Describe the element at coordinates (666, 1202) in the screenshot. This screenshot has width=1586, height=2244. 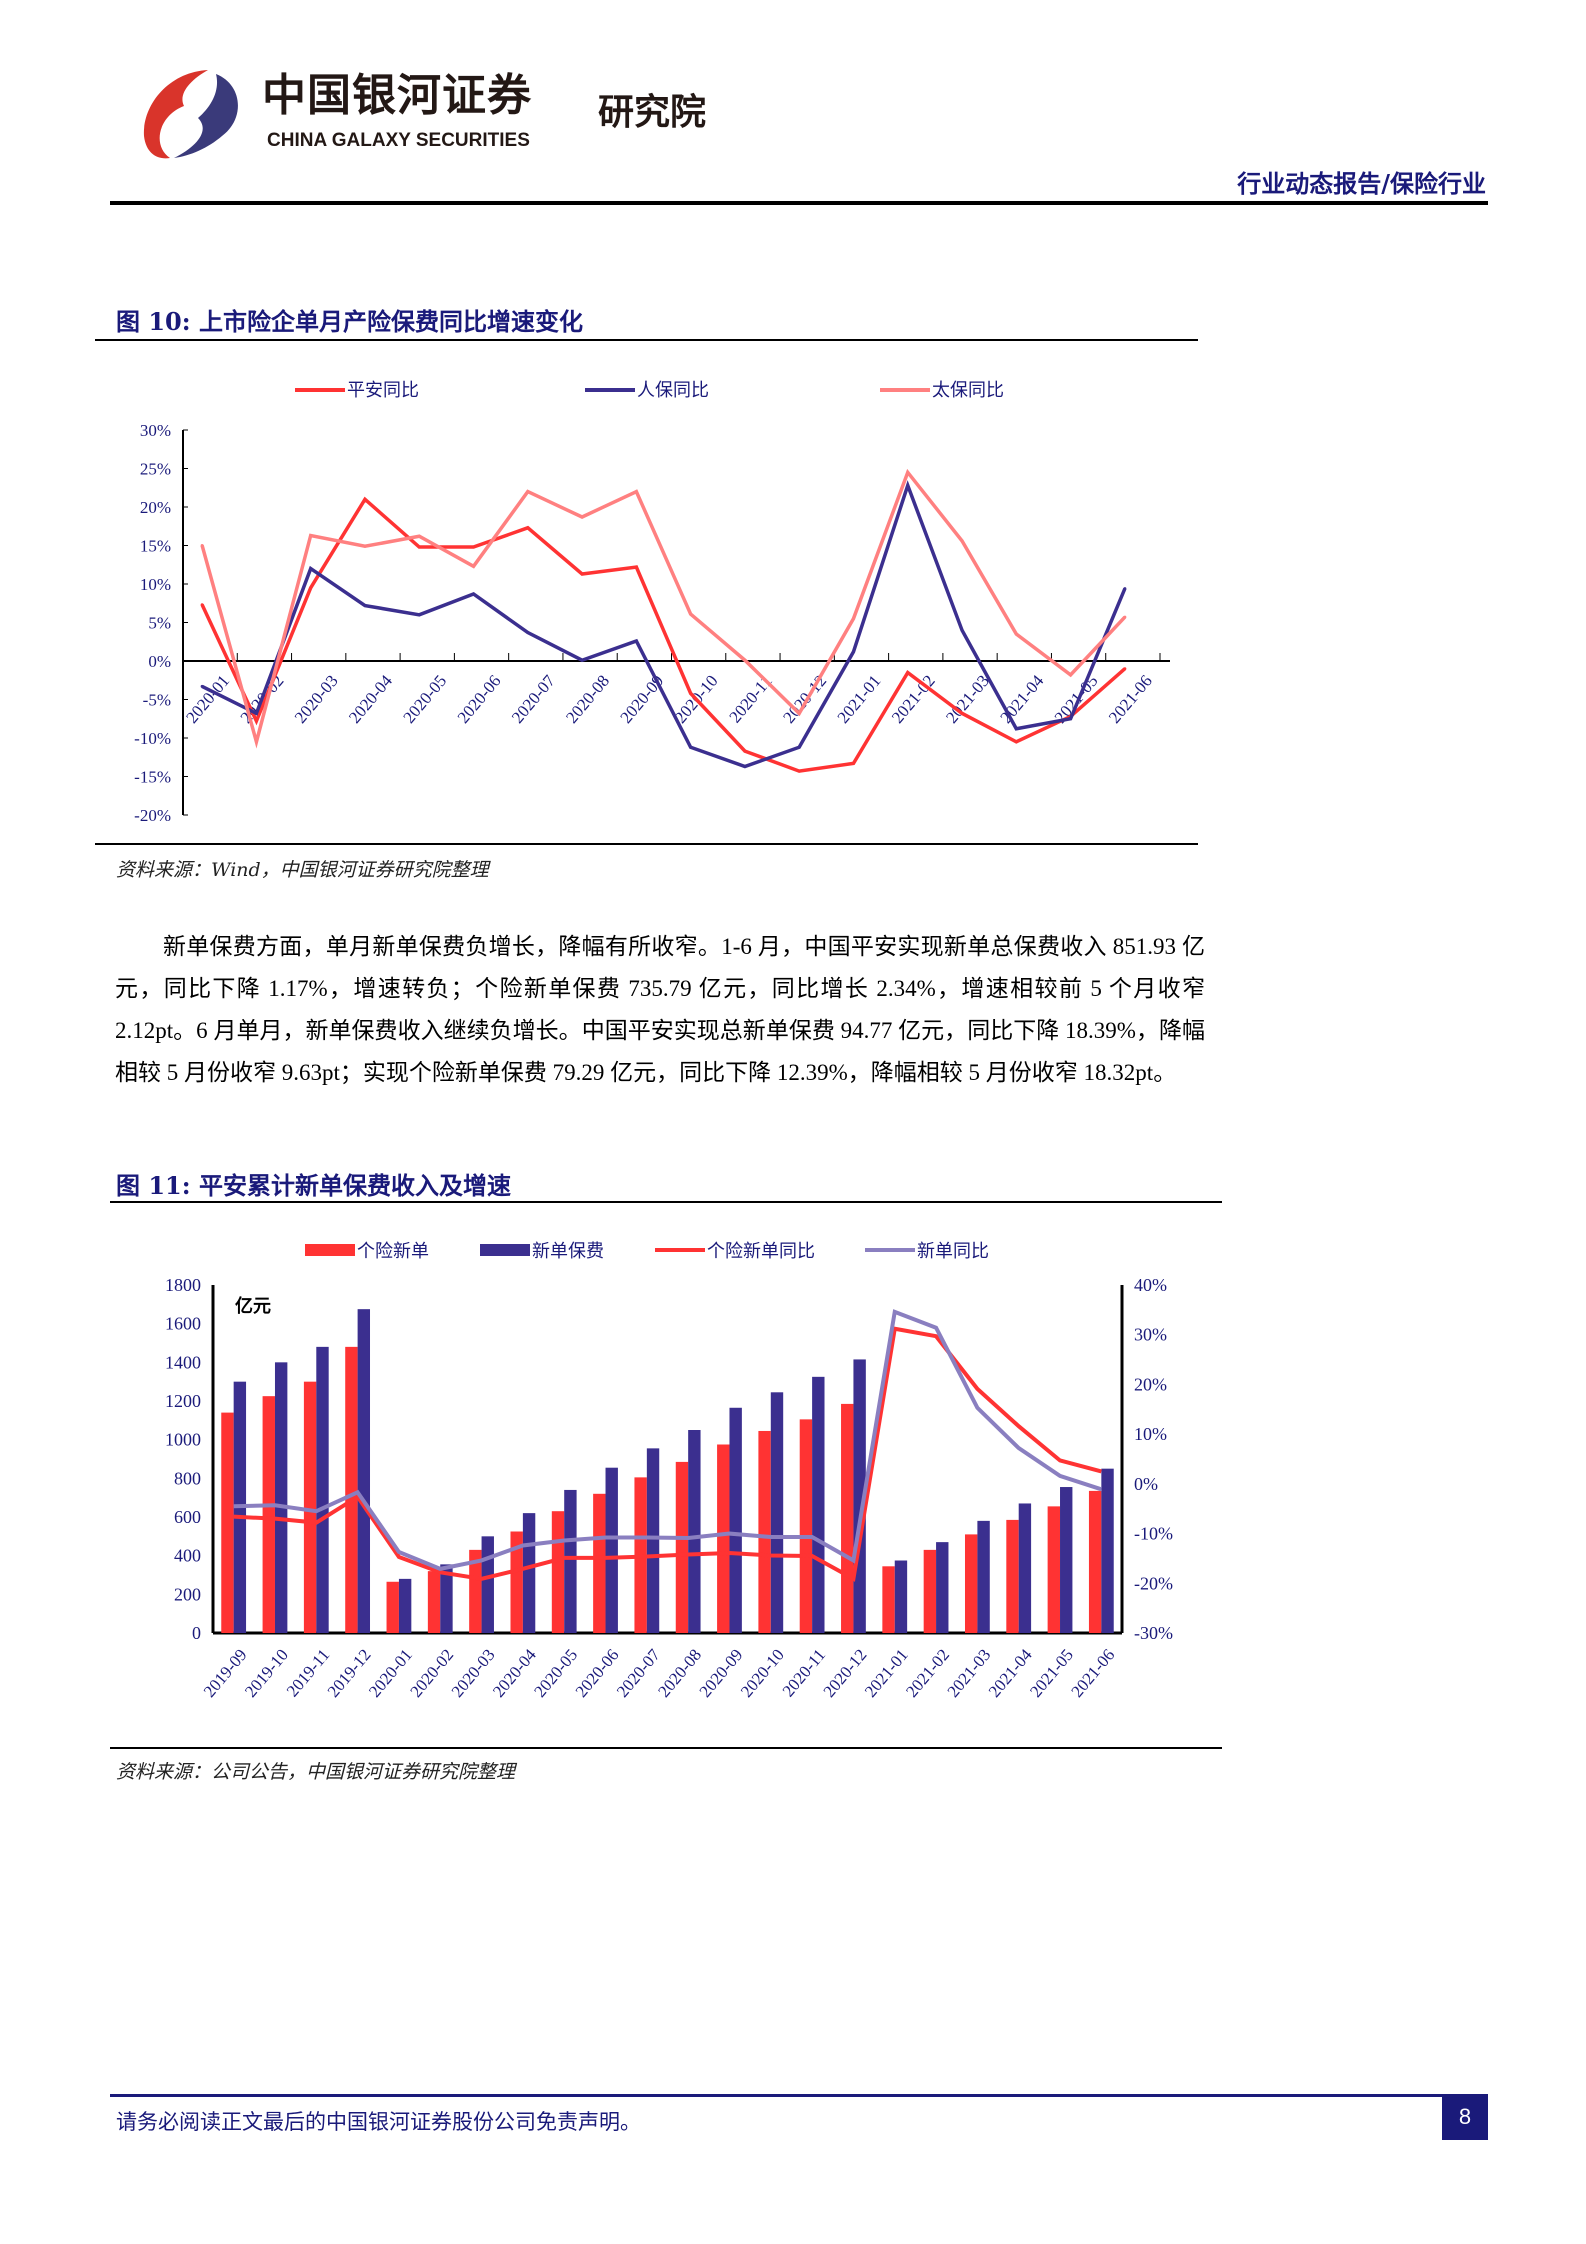
I see `figure11-top-rule` at that location.